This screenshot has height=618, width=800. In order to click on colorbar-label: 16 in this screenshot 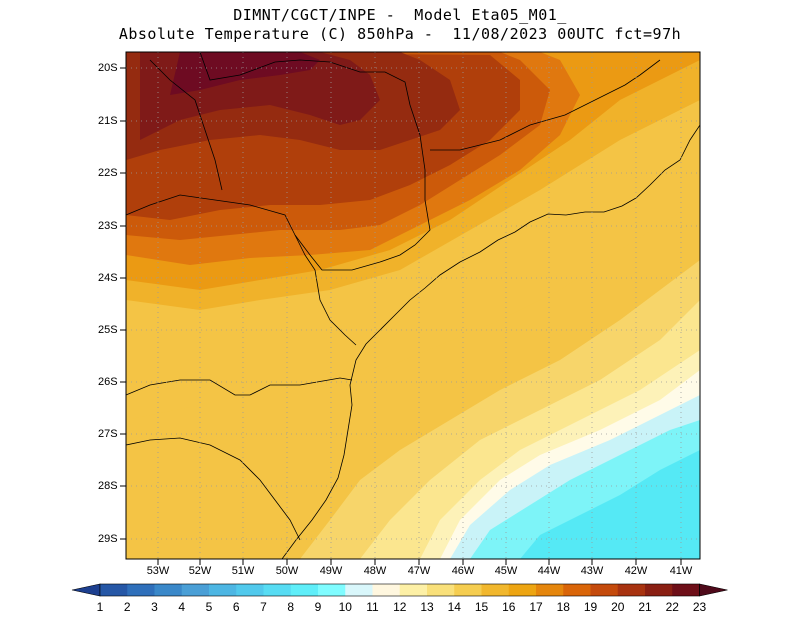, I will do `click(509, 607)`.